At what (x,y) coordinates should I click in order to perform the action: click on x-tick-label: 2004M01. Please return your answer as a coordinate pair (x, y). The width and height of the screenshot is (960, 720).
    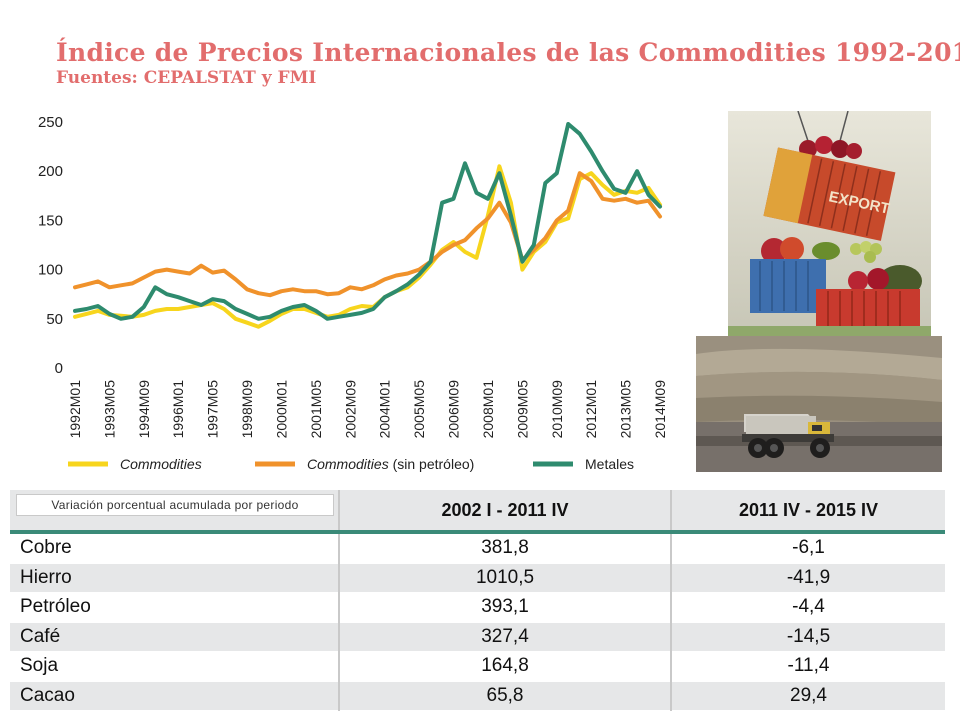
    Looking at the image, I should click on (385, 409).